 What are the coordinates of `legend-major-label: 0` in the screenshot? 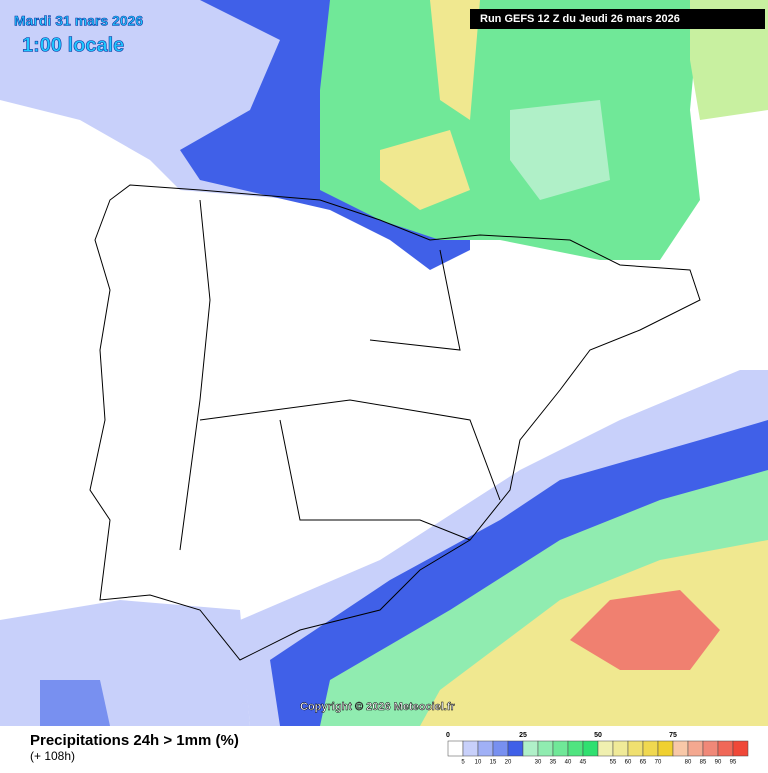 It's located at (448, 735).